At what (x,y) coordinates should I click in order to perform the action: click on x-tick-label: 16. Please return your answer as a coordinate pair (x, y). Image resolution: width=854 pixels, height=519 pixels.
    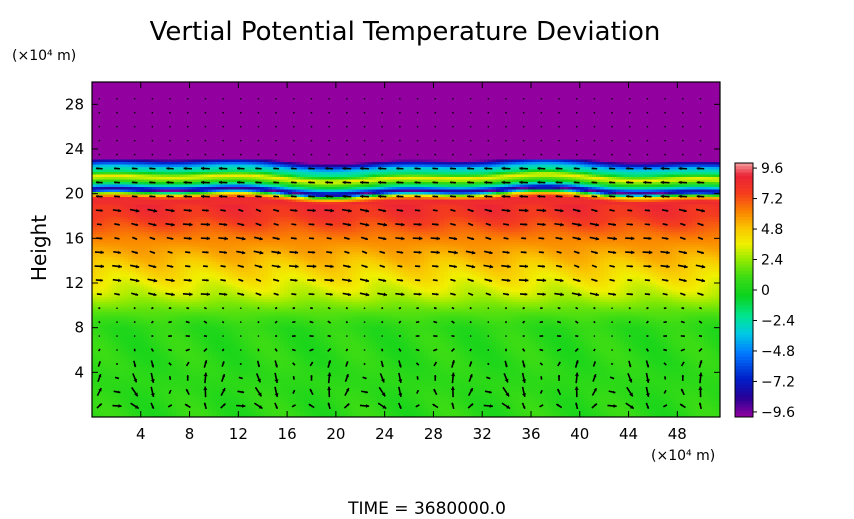
    Looking at the image, I should click on (287, 434).